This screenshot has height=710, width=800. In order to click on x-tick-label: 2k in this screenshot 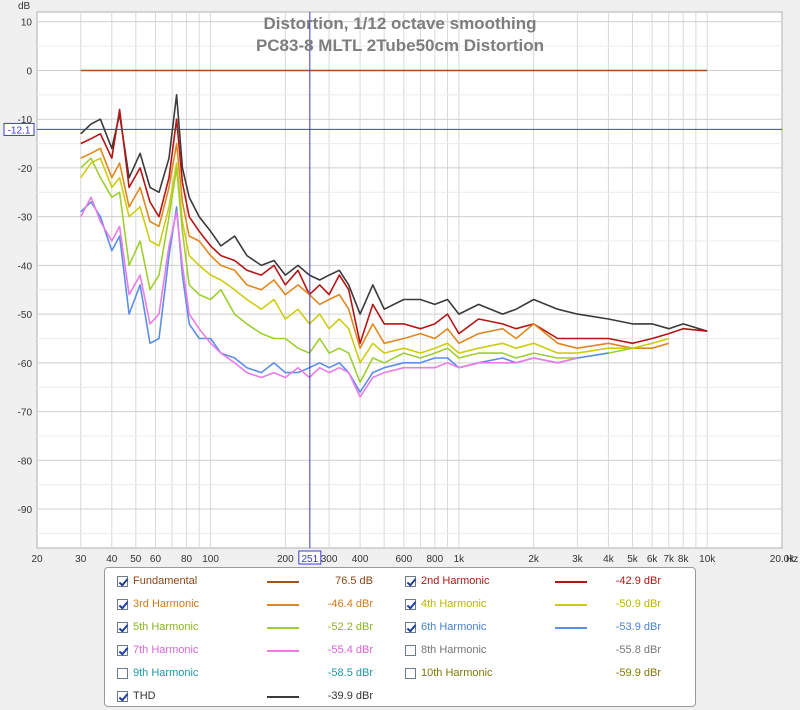, I will do `click(534, 559)`.